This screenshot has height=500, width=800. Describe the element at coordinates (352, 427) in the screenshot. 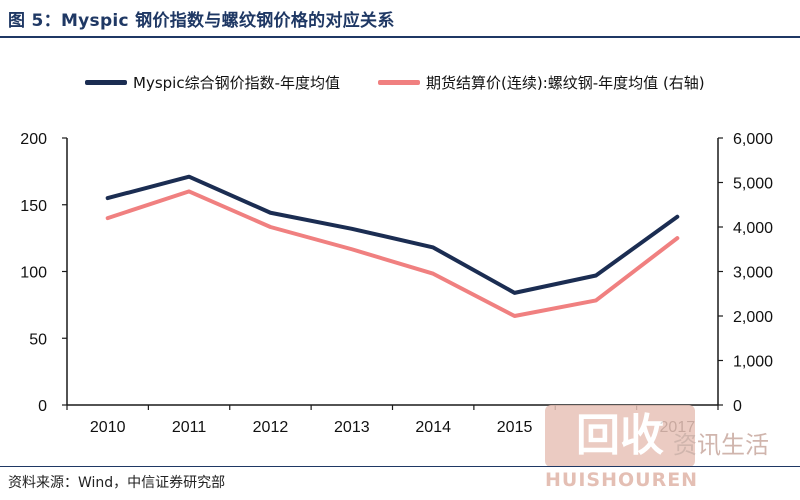

I see `x-tick-label: 2013` at that location.